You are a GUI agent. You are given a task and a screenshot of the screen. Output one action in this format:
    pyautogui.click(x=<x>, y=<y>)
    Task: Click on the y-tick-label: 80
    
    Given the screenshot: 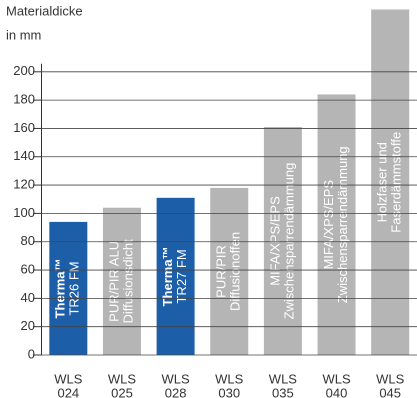 What is the action you would take?
    pyautogui.click(x=28, y=240)
    